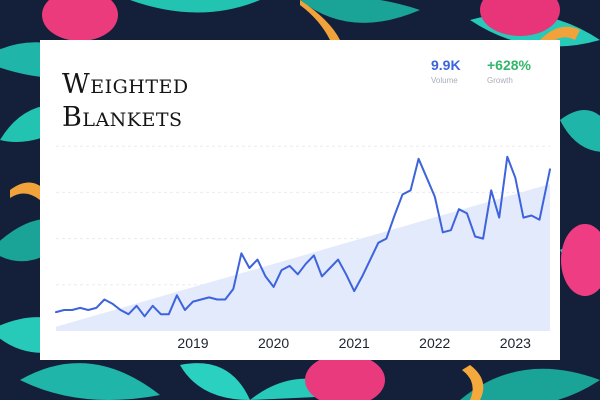 The height and width of the screenshot is (400, 600). Describe the element at coordinates (444, 80) in the screenshot. I see `volume-label: Volume` at that location.